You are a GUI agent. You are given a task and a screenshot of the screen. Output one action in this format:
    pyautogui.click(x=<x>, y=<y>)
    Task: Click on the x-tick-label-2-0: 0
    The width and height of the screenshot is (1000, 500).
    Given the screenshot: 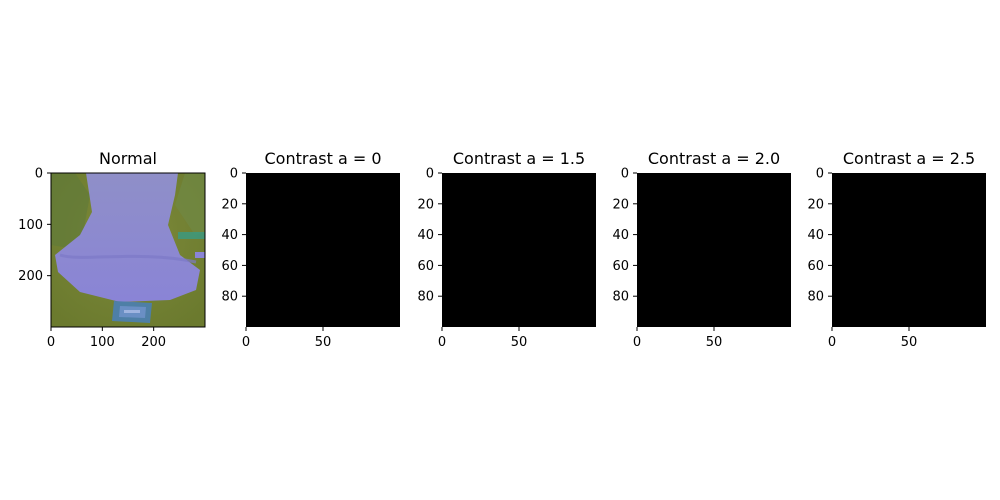 What is the action you would take?
    pyautogui.click(x=442, y=342)
    